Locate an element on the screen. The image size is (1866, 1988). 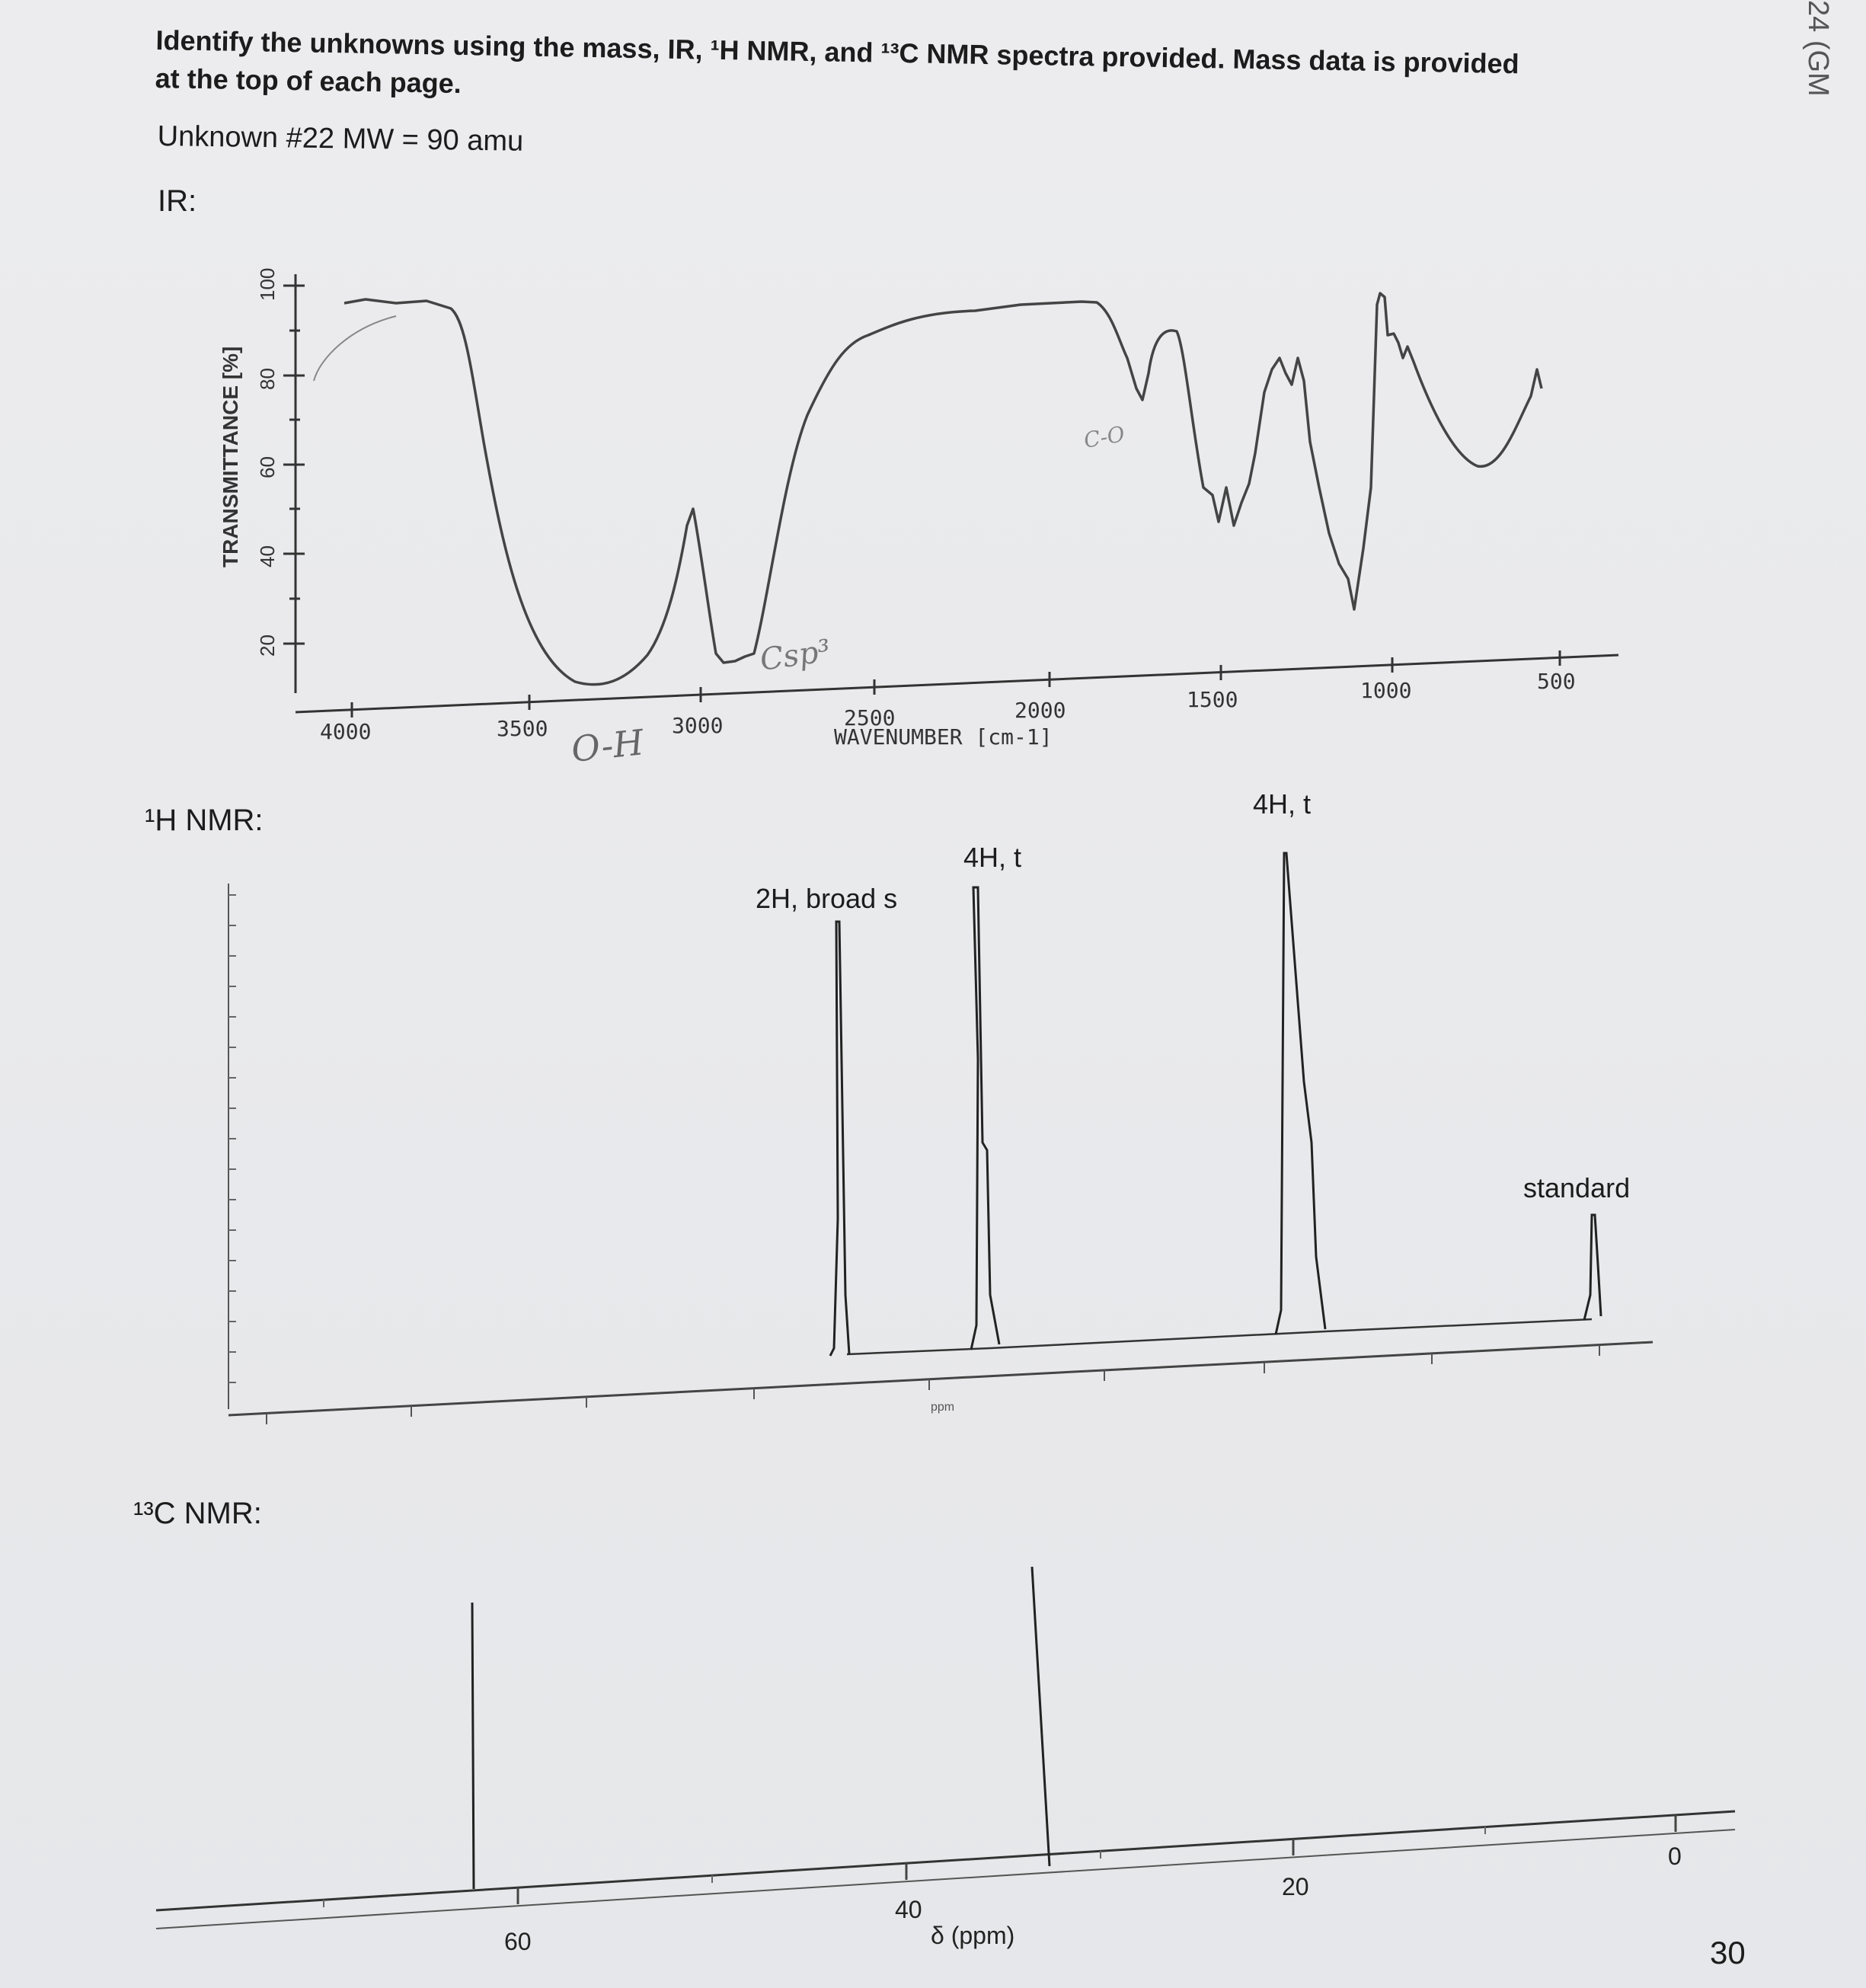
ir-pencil-stroke is located at coordinates (355, 349).